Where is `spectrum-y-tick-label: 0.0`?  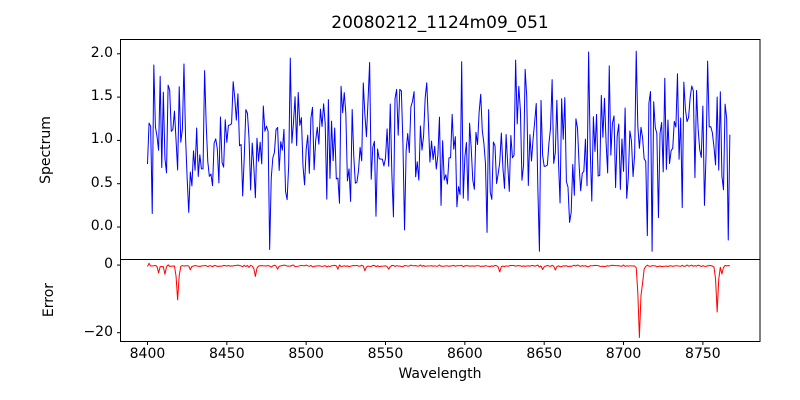 spectrum-y-tick-label: 0.0 is located at coordinates (101, 226).